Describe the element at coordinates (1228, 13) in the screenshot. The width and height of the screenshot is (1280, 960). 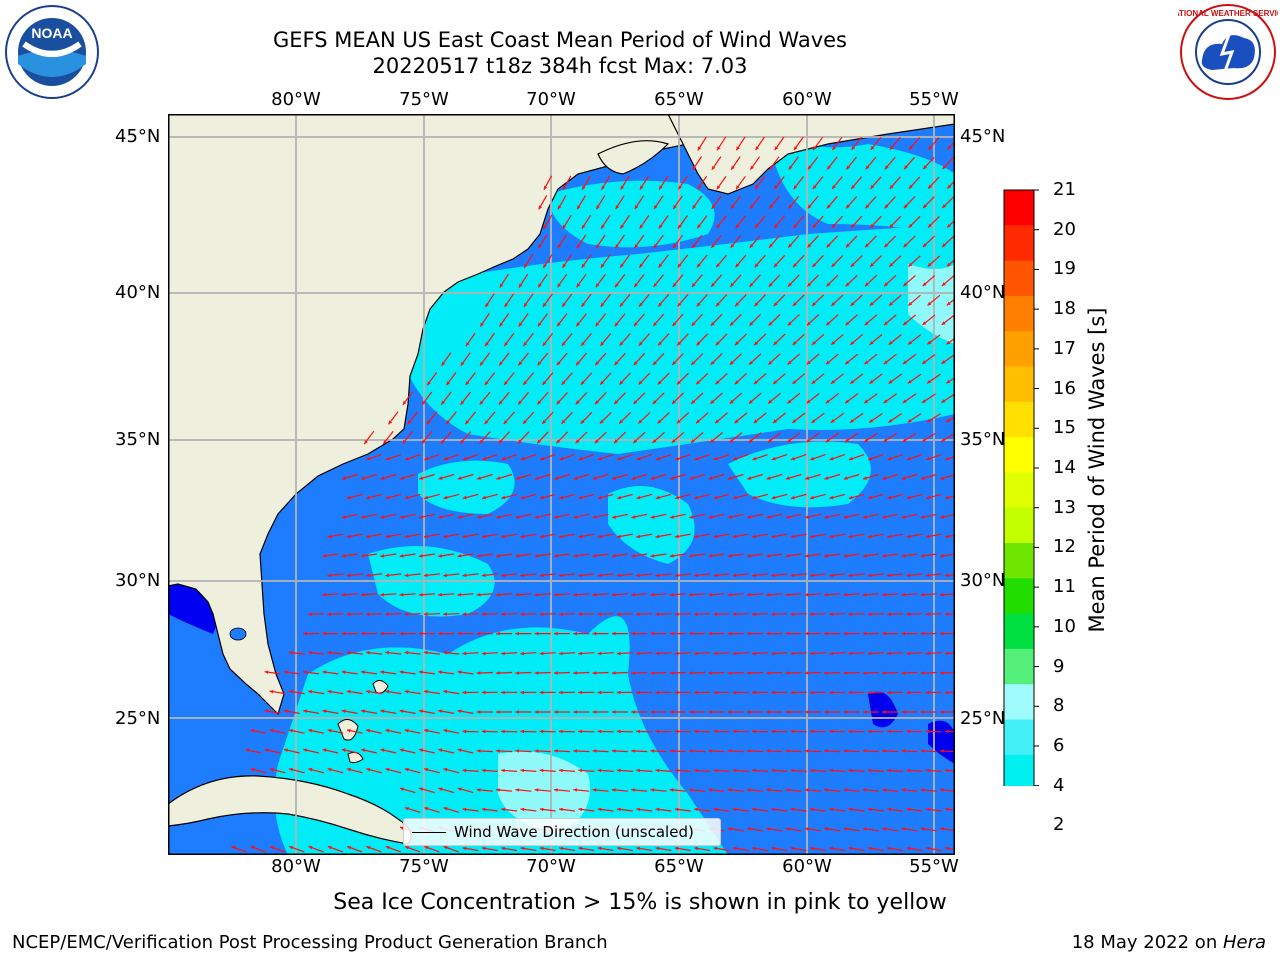
I see `nws-logo-text: NATIONAL WEATHER SERVICE` at that location.